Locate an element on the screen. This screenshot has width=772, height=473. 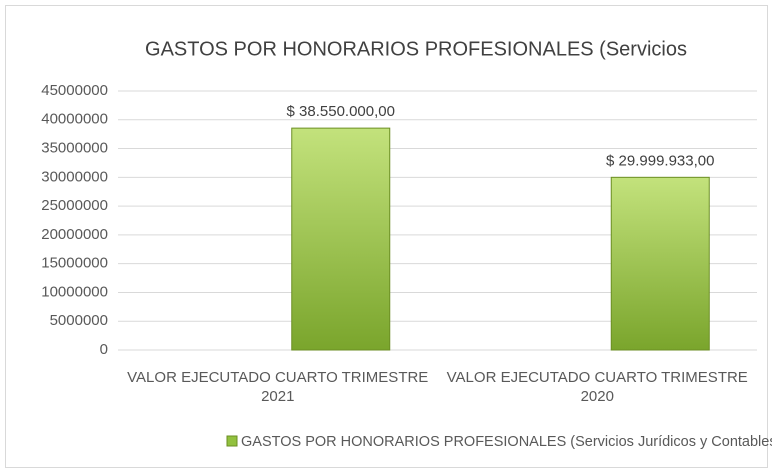
y-tick-label: 0 is located at coordinates (104, 349).